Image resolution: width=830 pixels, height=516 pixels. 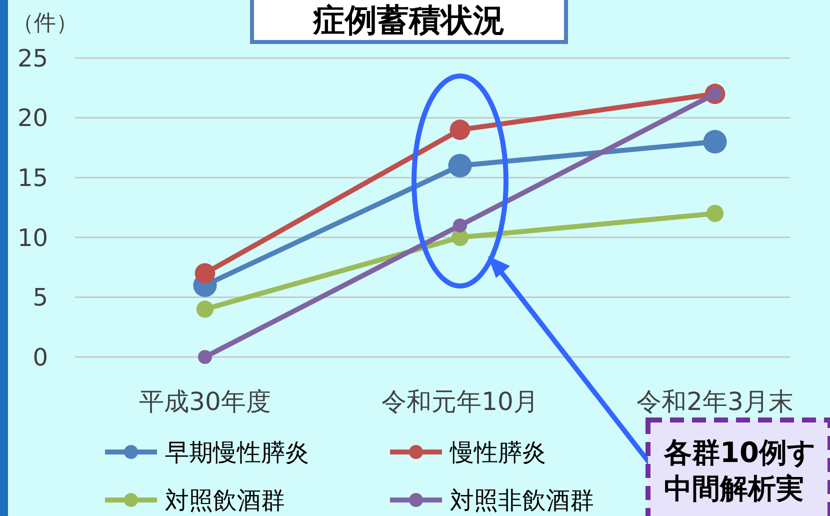 What do you see at coordinates (497, 452) in the screenshot?
I see `legend-label: 慢性膵炎` at bounding box center [497, 452].